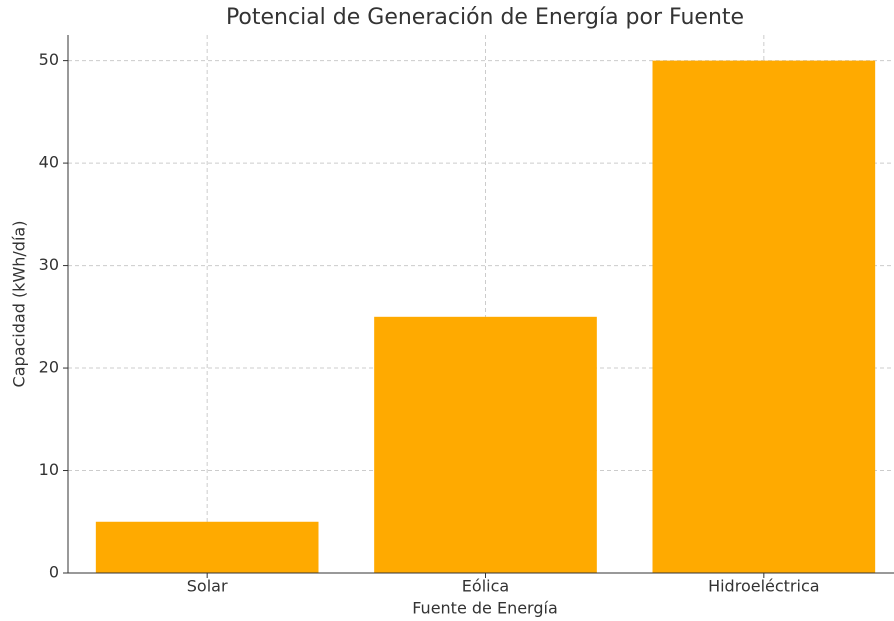 The height and width of the screenshot is (621, 894). I want to click on x-axis-label: Fuente de Energía, so click(485, 608).